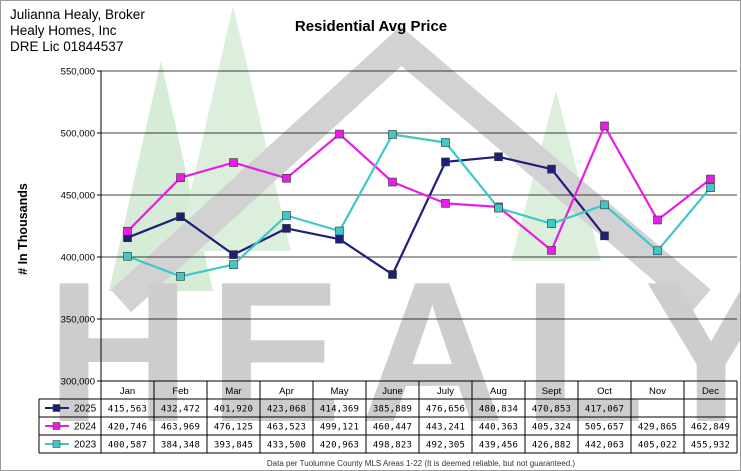  I want to click on x-category-label: Nov, so click(657, 391).